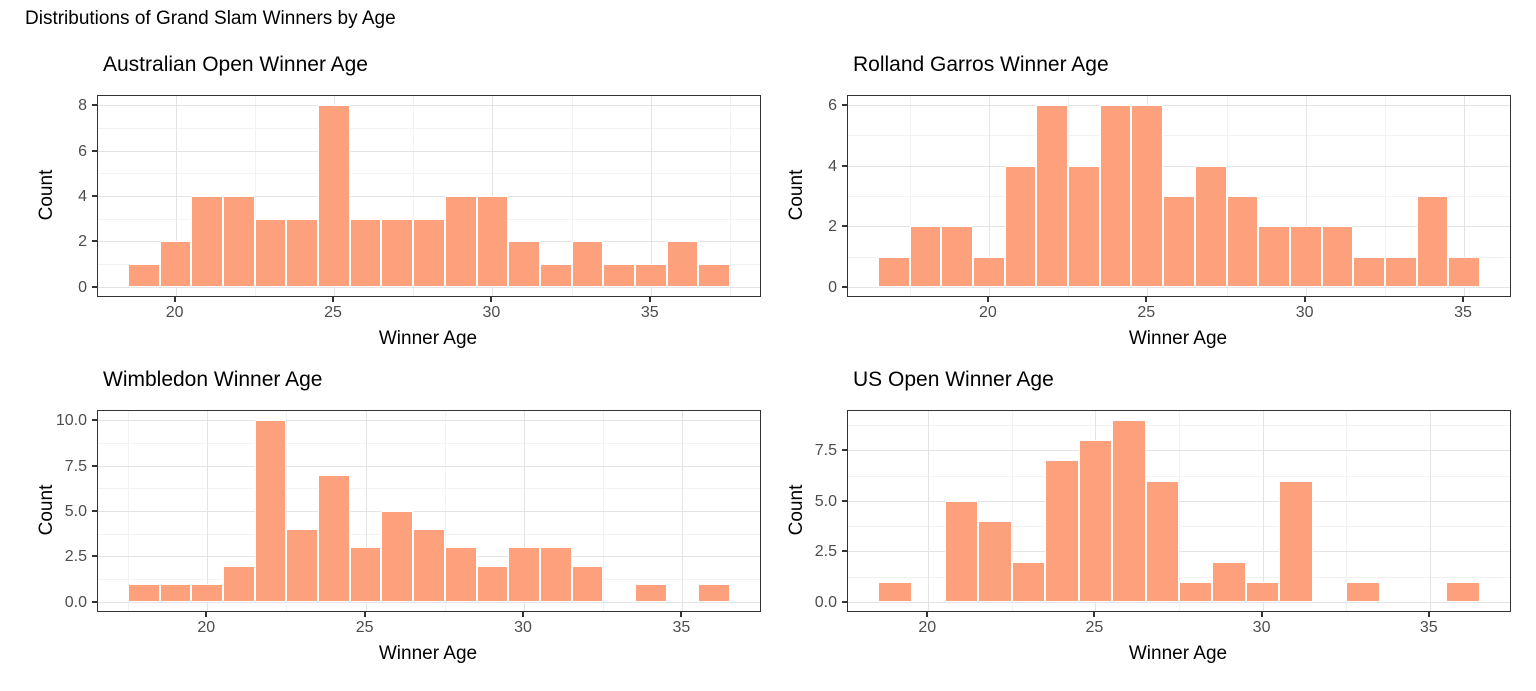 The image size is (1536, 691). What do you see at coordinates (953, 379) in the screenshot?
I see `panel-title: US Open Winner Age` at bounding box center [953, 379].